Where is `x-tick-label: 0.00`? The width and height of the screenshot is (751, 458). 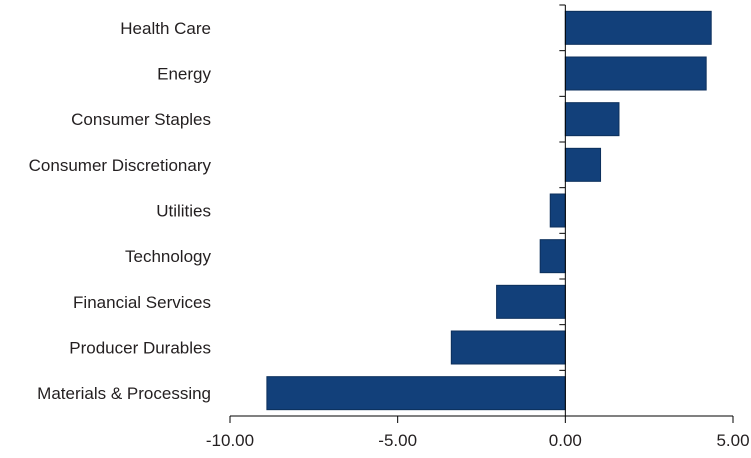
x-tick-label: 0.00 is located at coordinates (565, 440).